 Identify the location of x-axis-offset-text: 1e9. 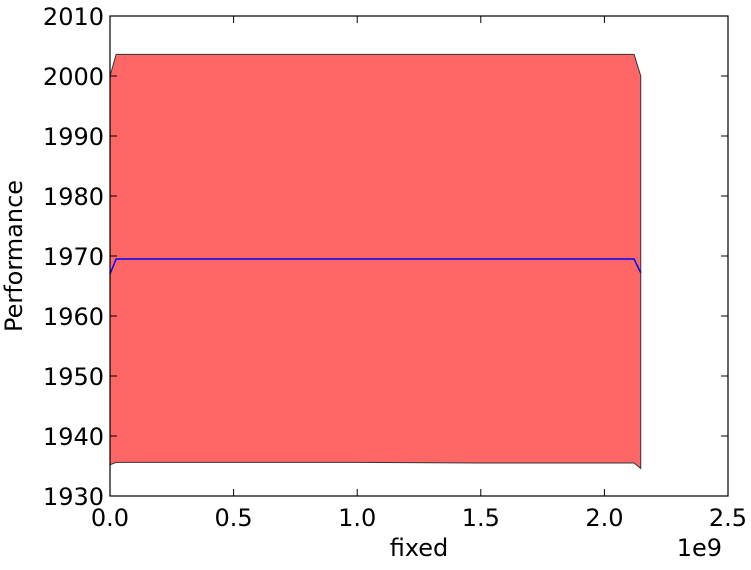
(699, 548).